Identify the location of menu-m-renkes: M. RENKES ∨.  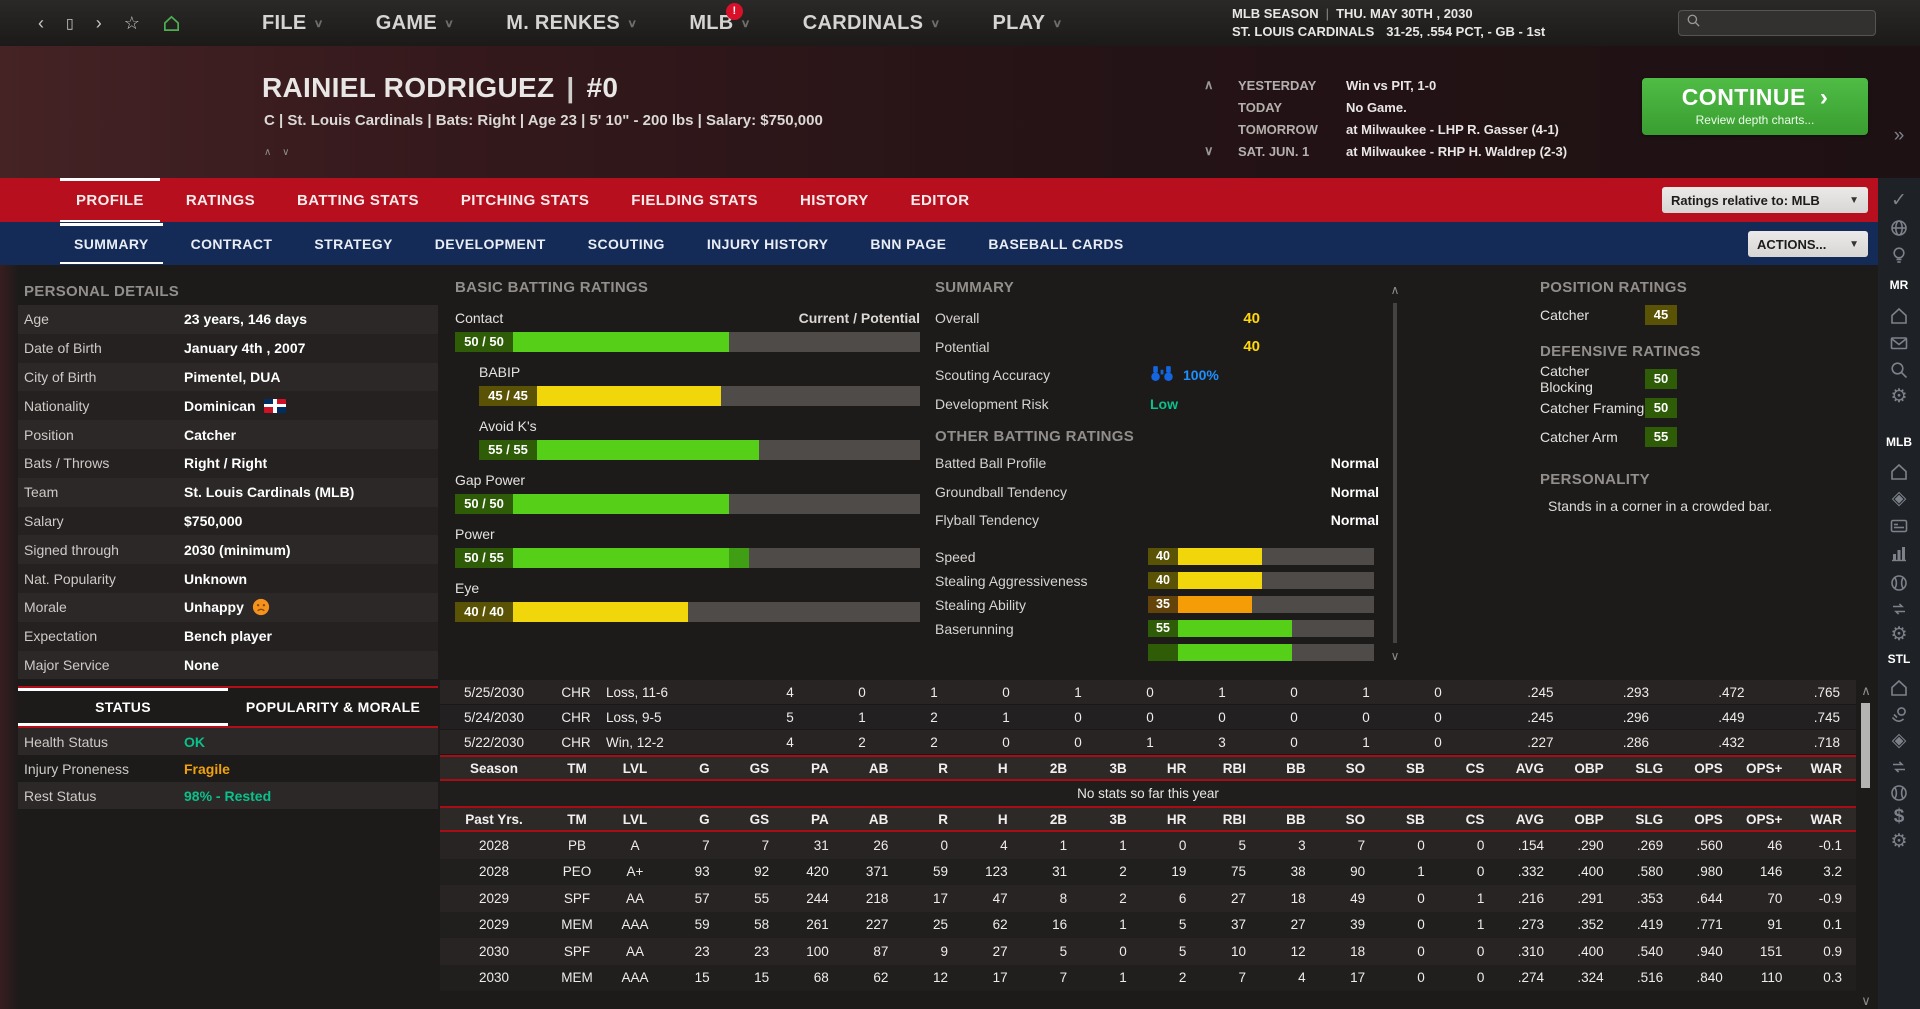
(572, 22).